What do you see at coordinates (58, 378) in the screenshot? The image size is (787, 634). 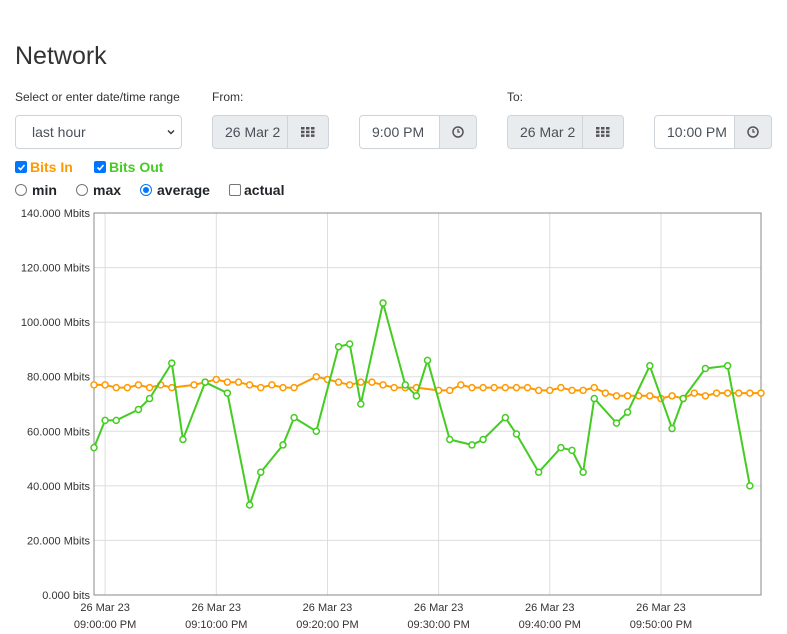 I see `y-tick-label: 80.000 Mbits` at bounding box center [58, 378].